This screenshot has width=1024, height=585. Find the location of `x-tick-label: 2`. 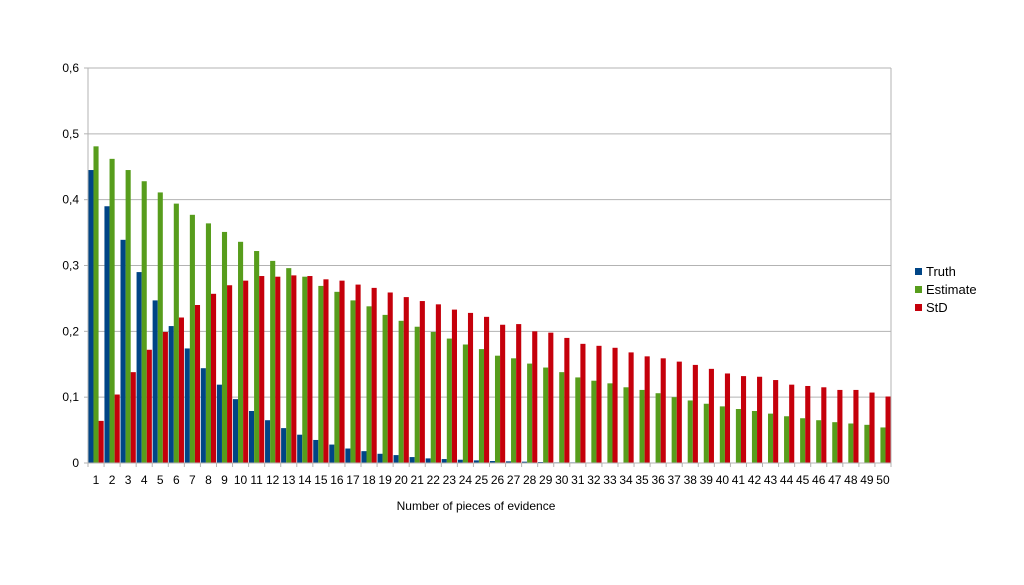

x-tick-label: 2 is located at coordinates (112, 480).